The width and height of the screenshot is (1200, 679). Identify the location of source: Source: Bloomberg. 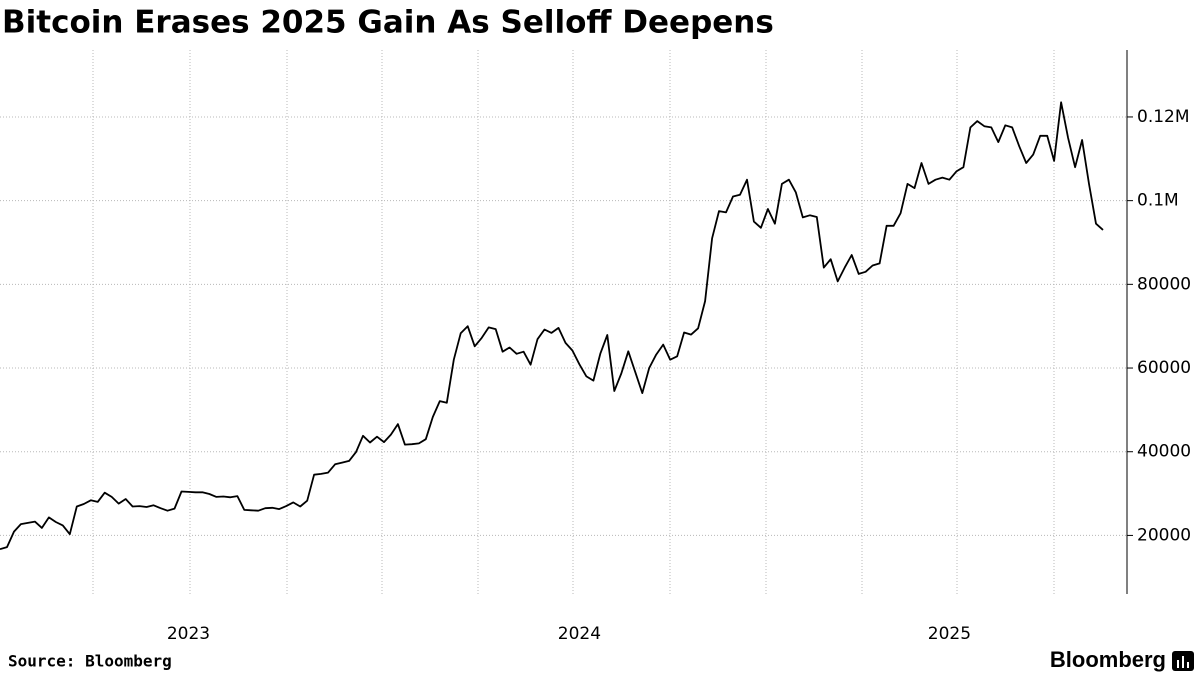
(90, 661).